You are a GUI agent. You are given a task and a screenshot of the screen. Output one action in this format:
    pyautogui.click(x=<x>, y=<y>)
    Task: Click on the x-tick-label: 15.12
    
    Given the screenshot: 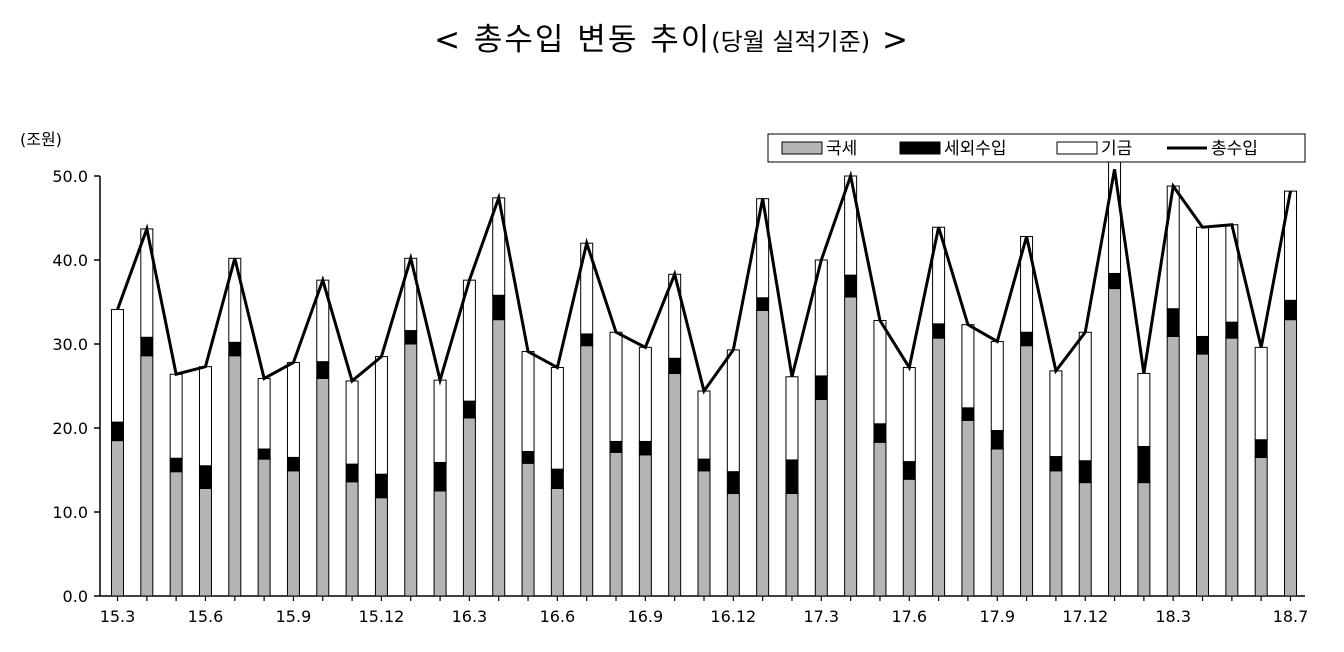 What is the action you would take?
    pyautogui.click(x=382, y=616)
    